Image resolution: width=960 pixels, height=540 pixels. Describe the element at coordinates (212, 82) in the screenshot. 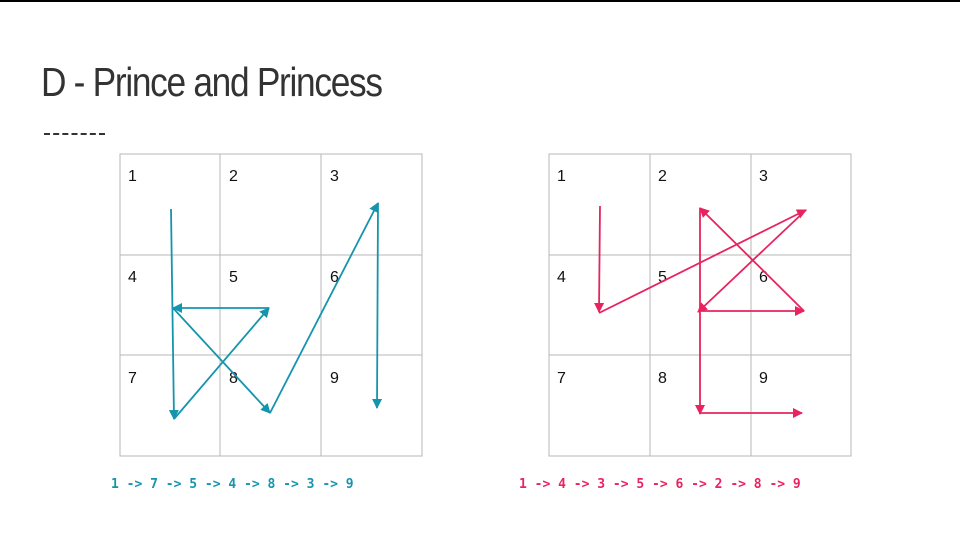

I see `slide-title: D - Prince and Princess` at that location.